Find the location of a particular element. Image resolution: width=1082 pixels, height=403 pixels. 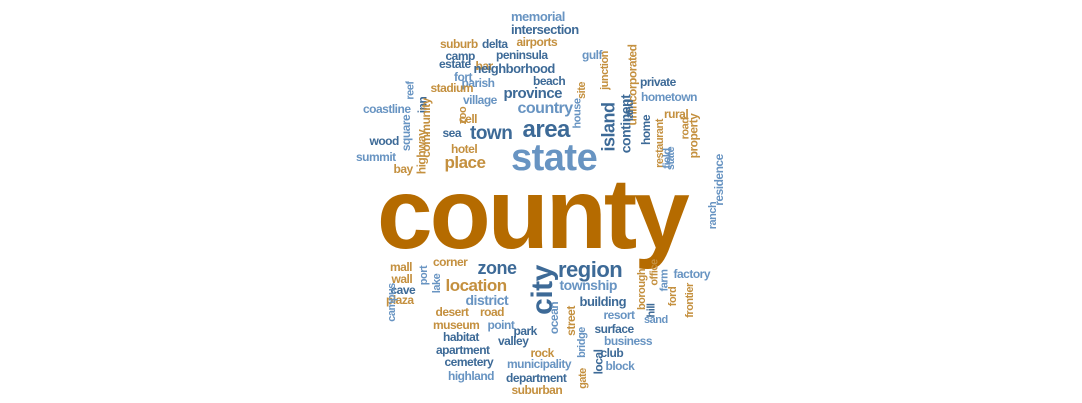

cloud-word: place is located at coordinates (465, 162).